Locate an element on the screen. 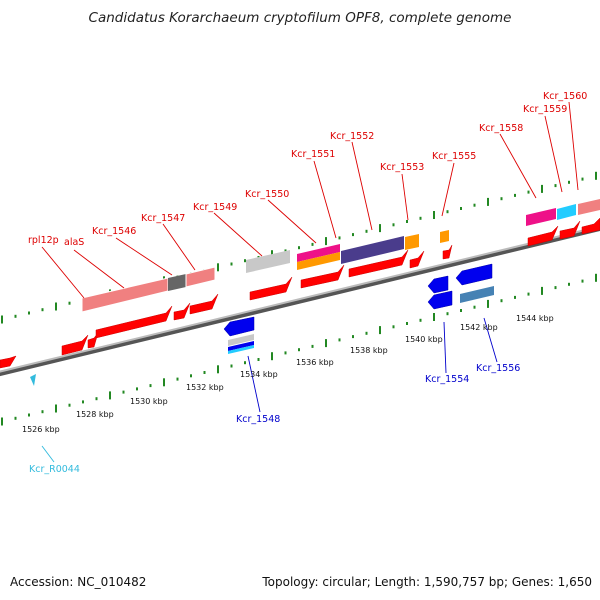 The height and width of the screenshot is (600, 600). kbp-label: 1536 kbp is located at coordinates (315, 362).